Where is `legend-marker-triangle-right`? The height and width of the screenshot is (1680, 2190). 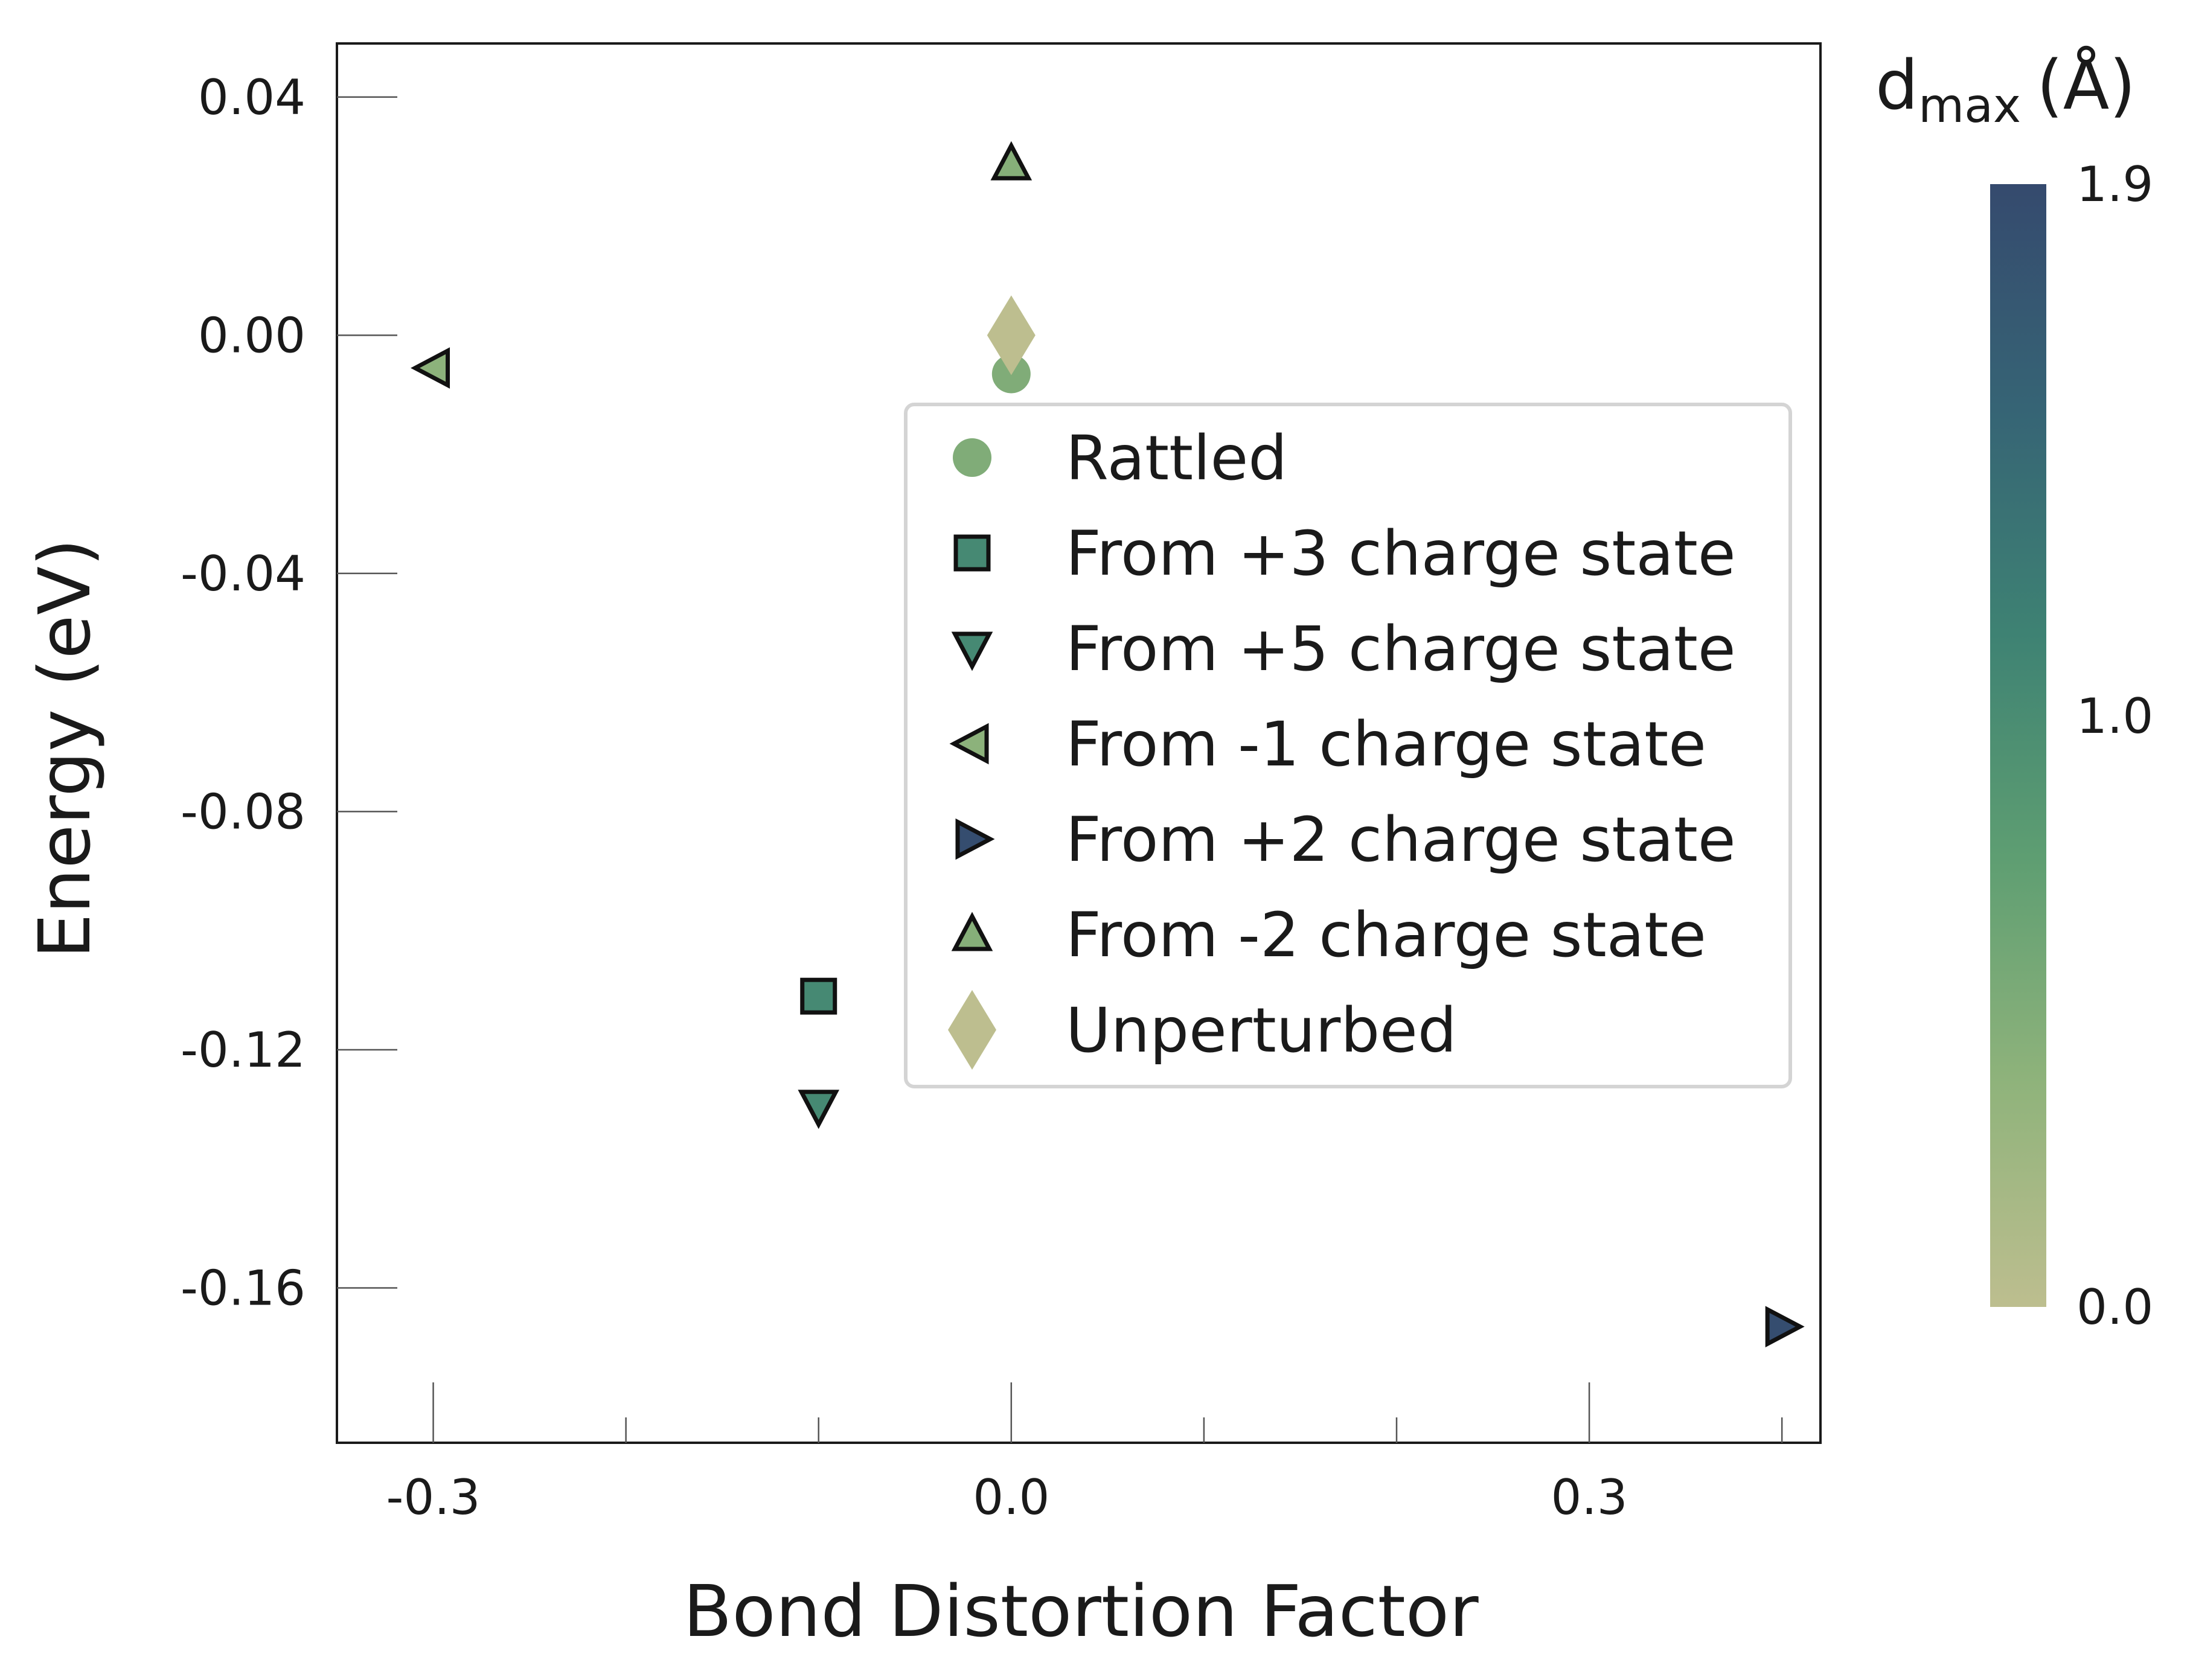 legend-marker-triangle-right is located at coordinates (975, 839).